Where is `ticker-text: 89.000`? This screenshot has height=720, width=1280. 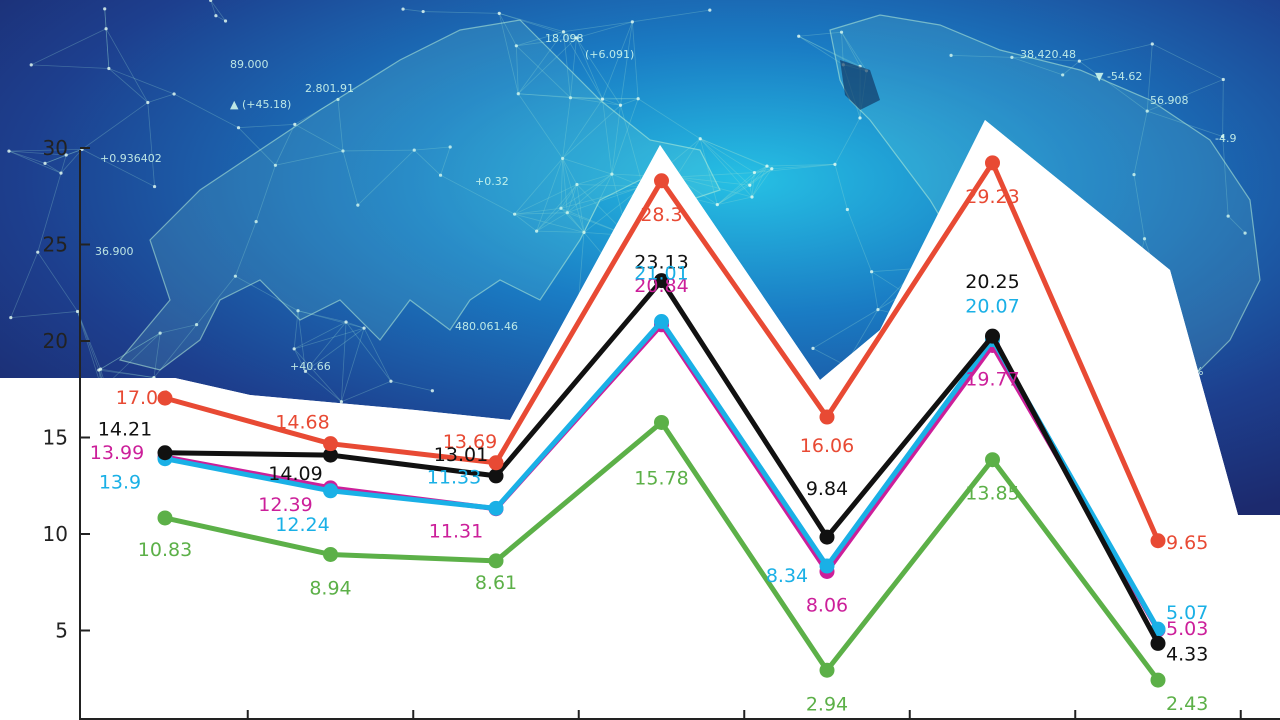
ticker-text: 89.000 is located at coordinates (249, 64).